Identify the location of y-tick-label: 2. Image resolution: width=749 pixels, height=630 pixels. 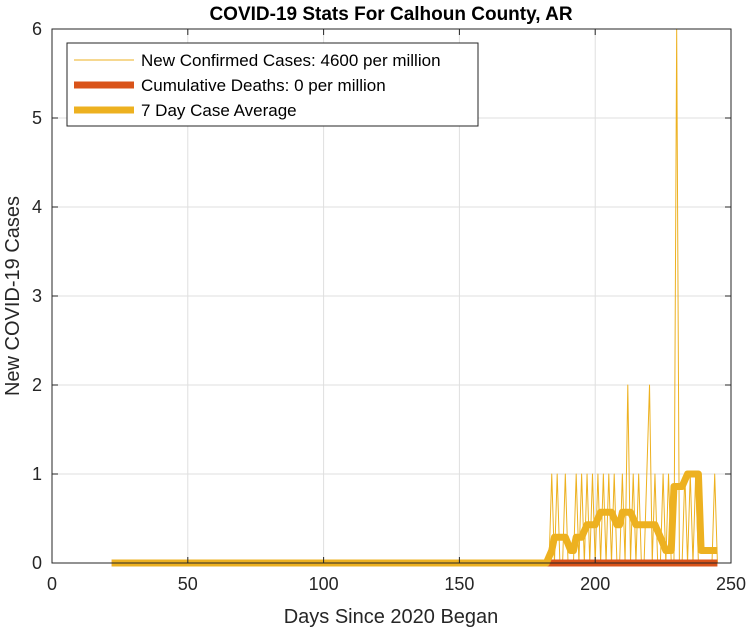
(37, 385).